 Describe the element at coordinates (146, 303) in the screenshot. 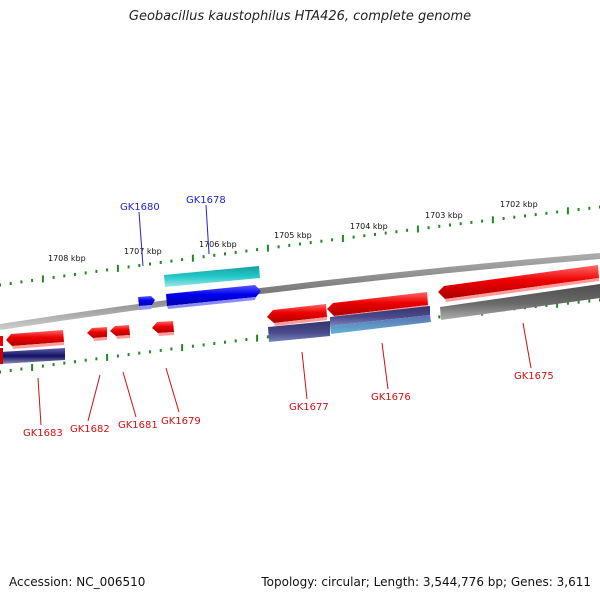

I see `gene-gk1680-shape` at that location.